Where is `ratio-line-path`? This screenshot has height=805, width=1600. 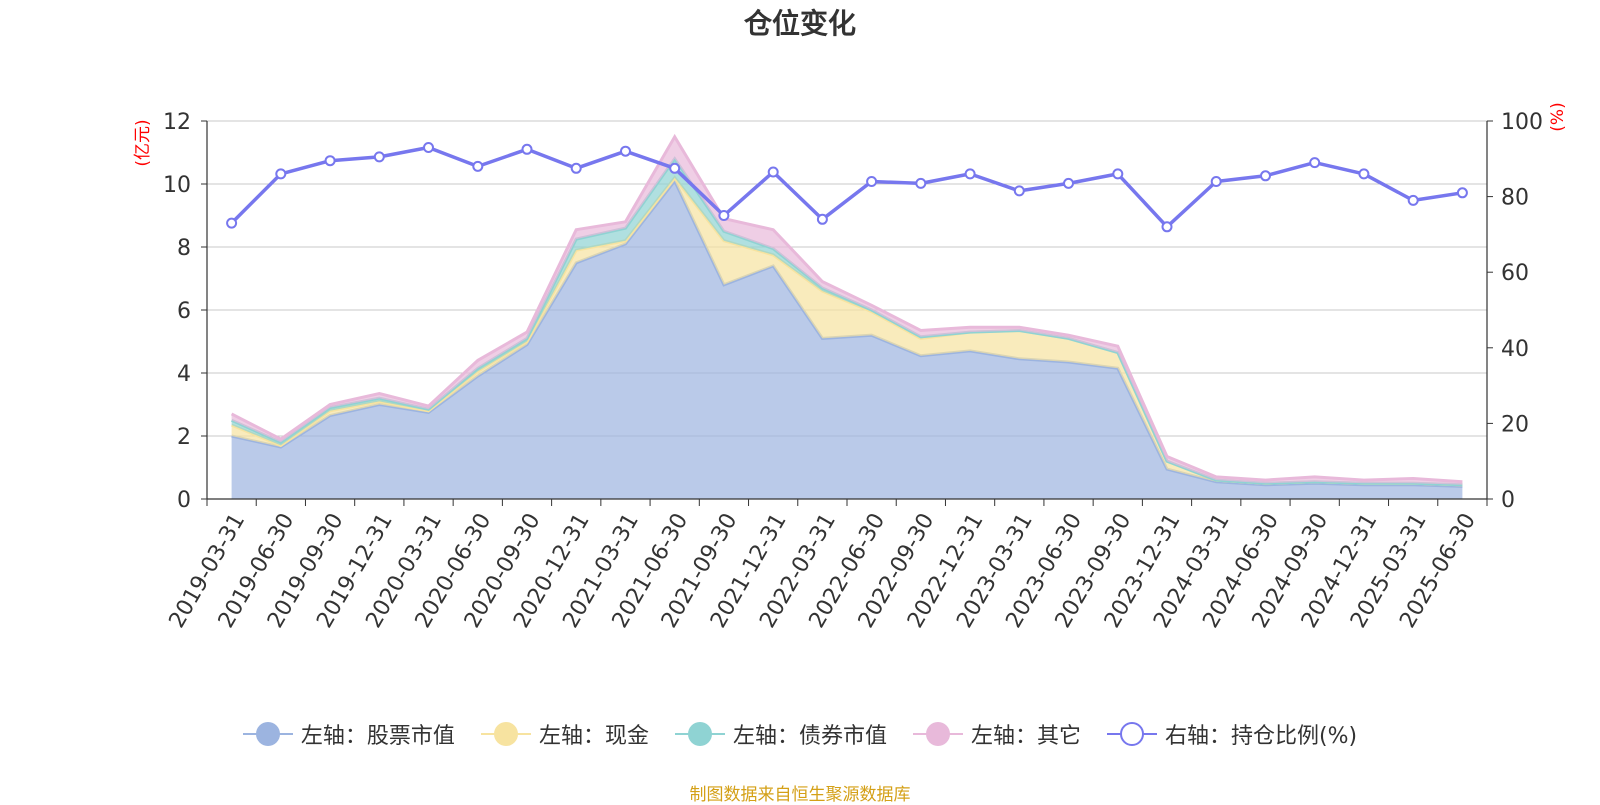 ratio-line-path is located at coordinates (846, 187).